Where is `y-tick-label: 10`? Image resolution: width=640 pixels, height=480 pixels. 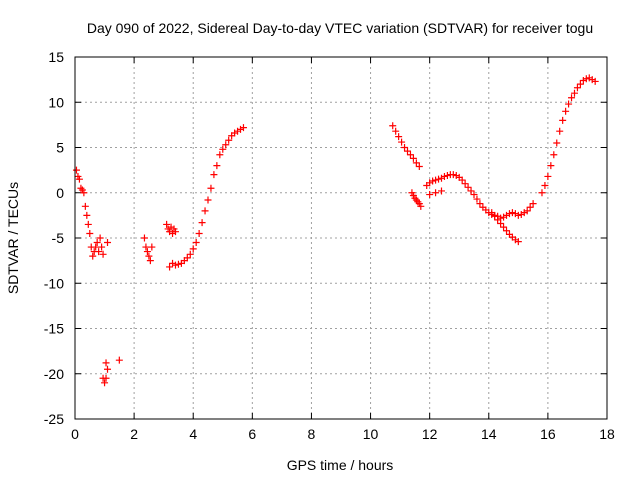 y-tick-label: 10 is located at coordinates (56, 102).